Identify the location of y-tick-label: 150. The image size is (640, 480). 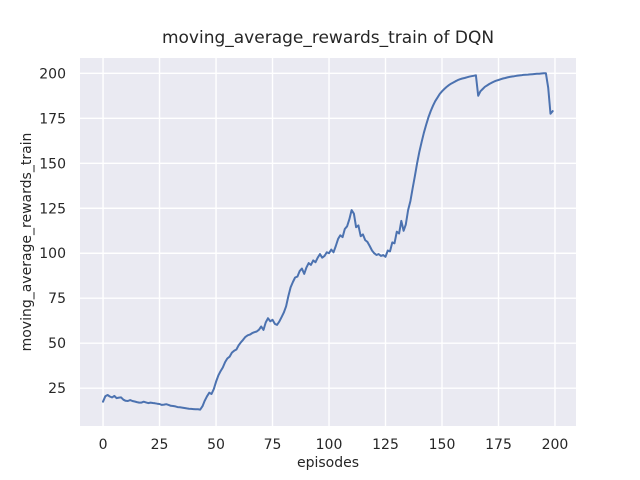
(52, 164).